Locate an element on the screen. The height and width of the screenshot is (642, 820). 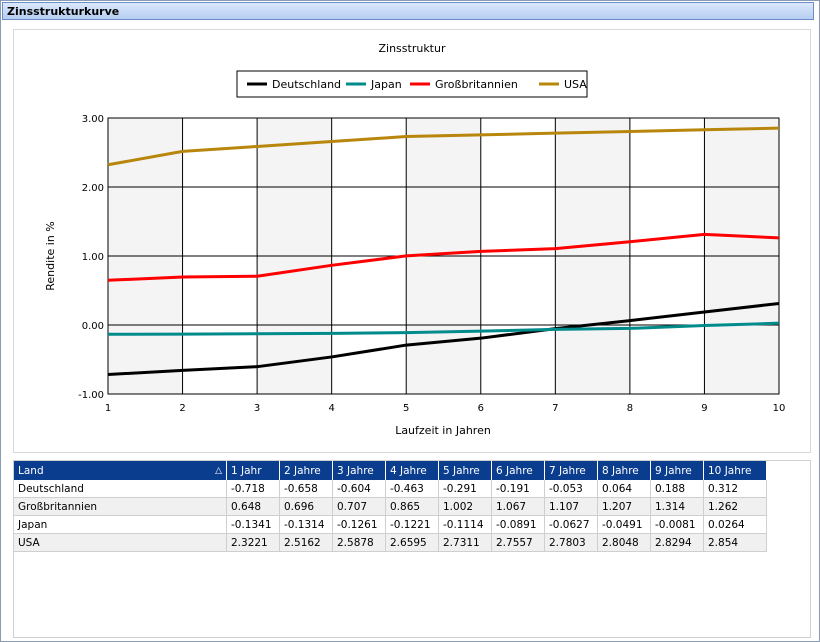
column-header-label: 7 Jahre is located at coordinates (567, 470).